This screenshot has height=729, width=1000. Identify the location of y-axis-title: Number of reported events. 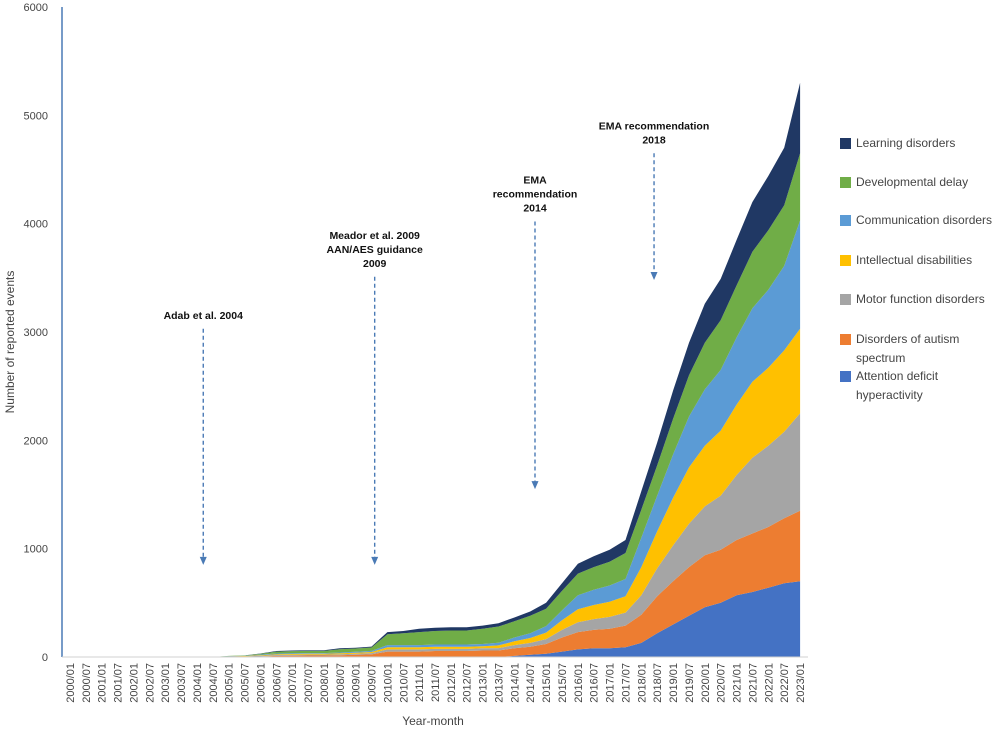
(10, 342).